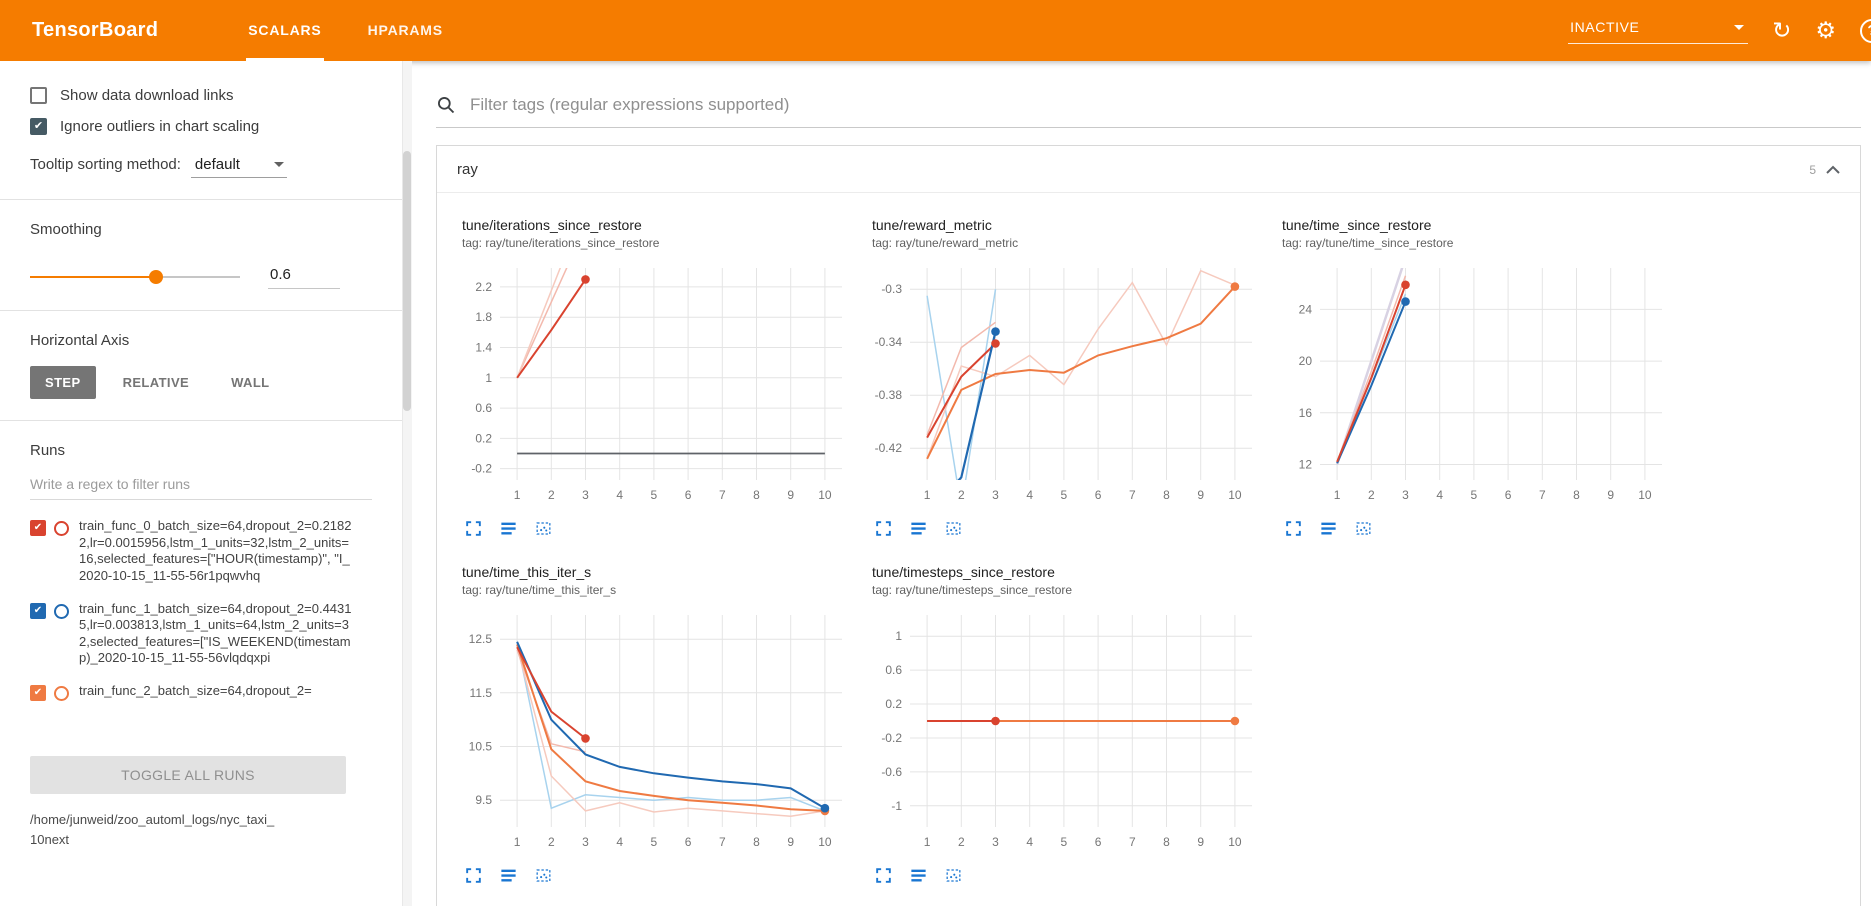  Describe the element at coordinates (217, 164) in the screenshot. I see `tooltip-sorting-value: default` at that location.